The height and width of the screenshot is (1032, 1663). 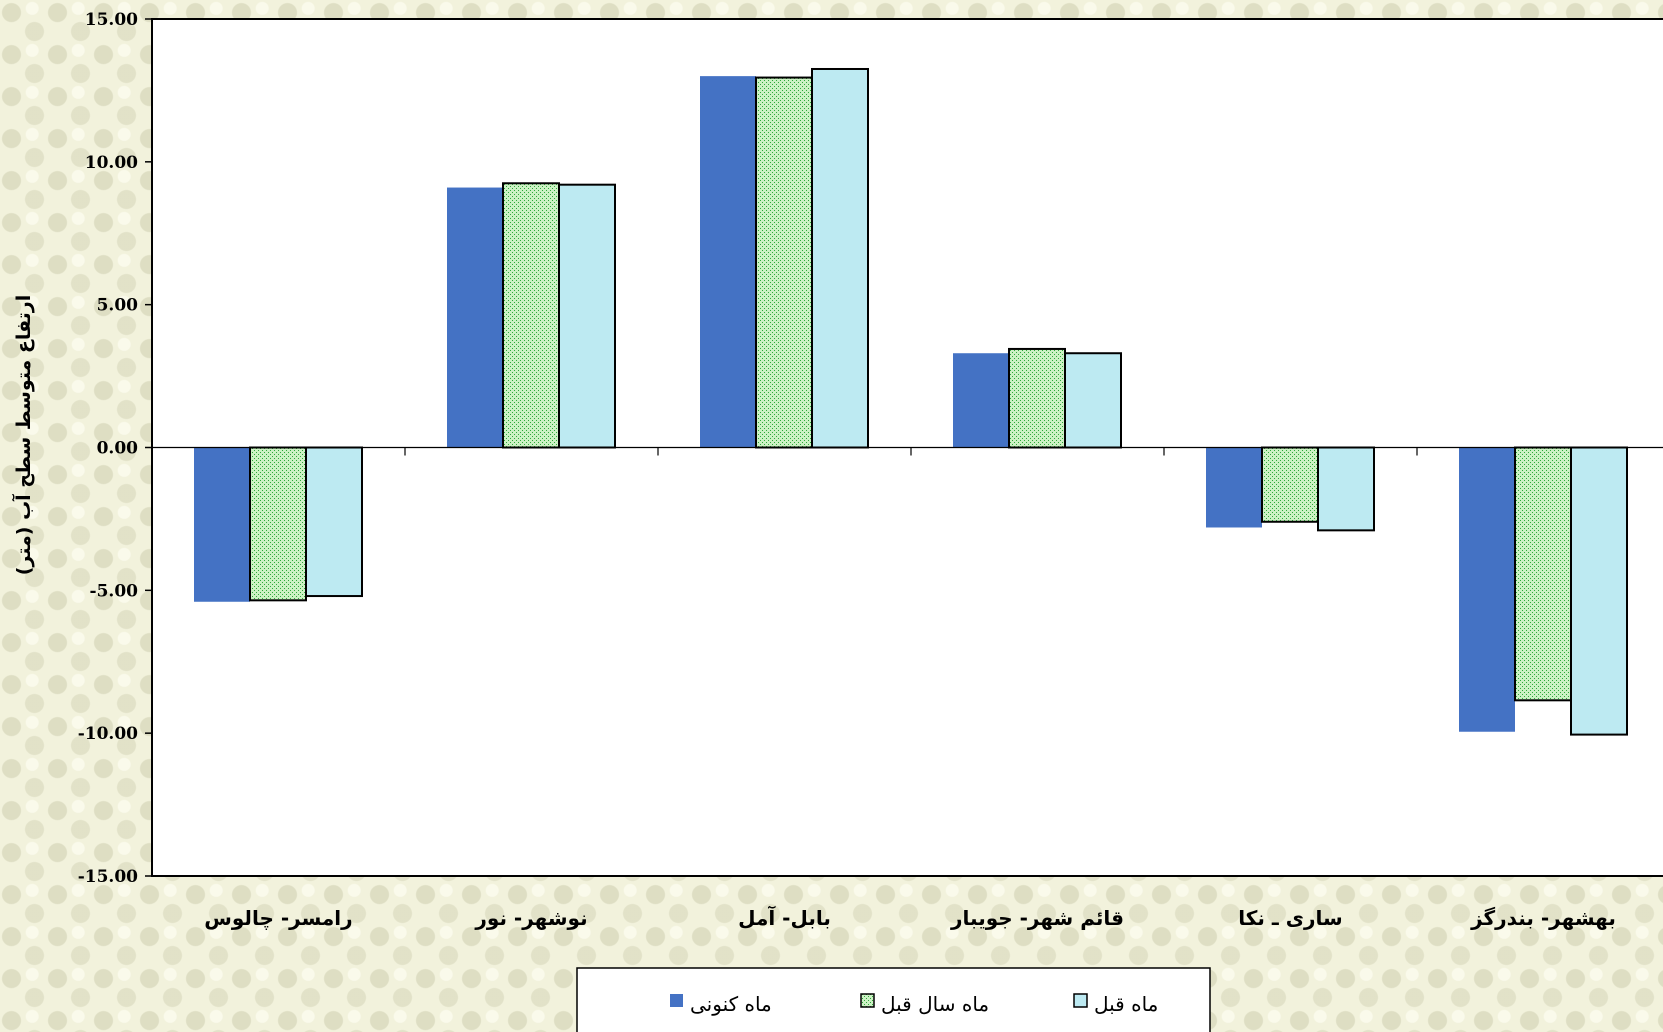 What do you see at coordinates (111, 20) in the screenshot?
I see `y-tick-label: 15.00` at bounding box center [111, 20].